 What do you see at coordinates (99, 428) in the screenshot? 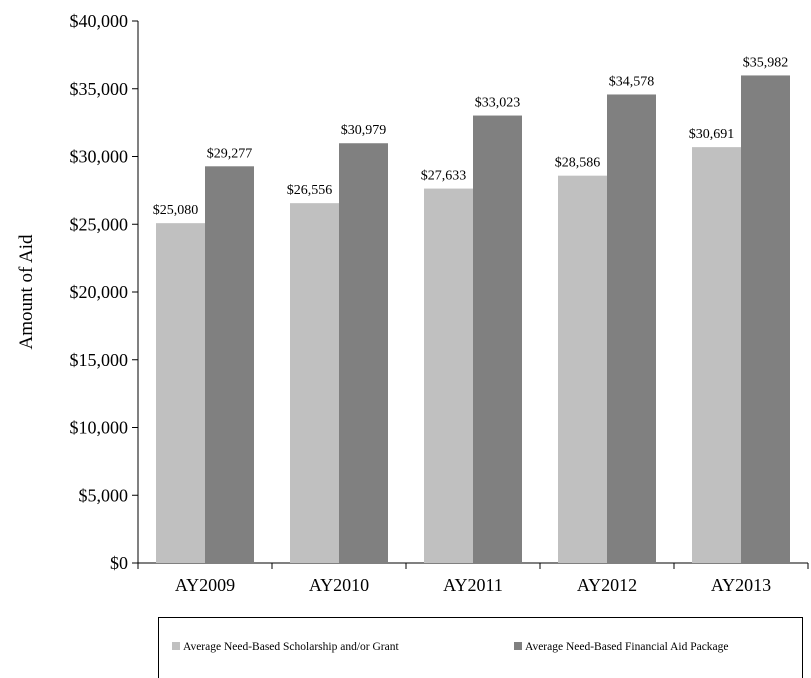
I see `y-tick-label: $10,000` at bounding box center [99, 428].